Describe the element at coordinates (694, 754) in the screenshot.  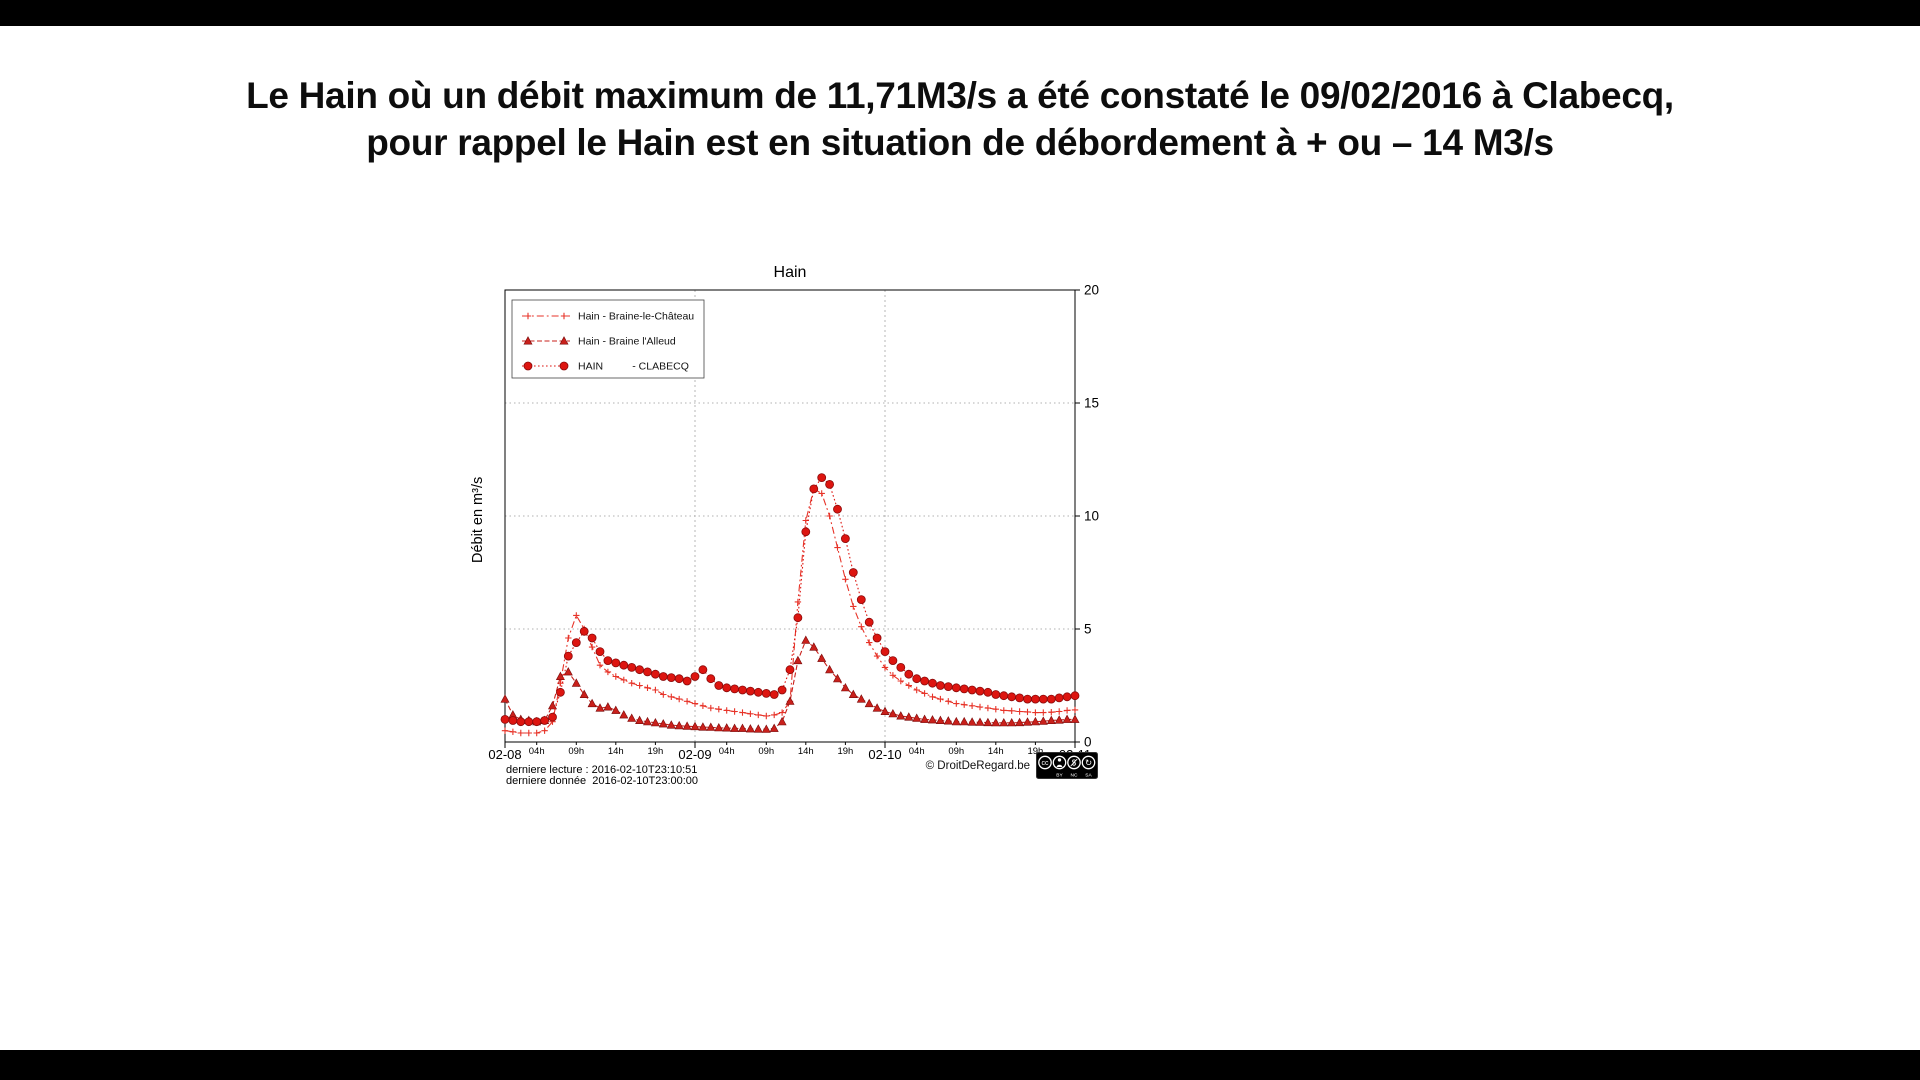
I see `x-tick-label: 02-09` at that location.